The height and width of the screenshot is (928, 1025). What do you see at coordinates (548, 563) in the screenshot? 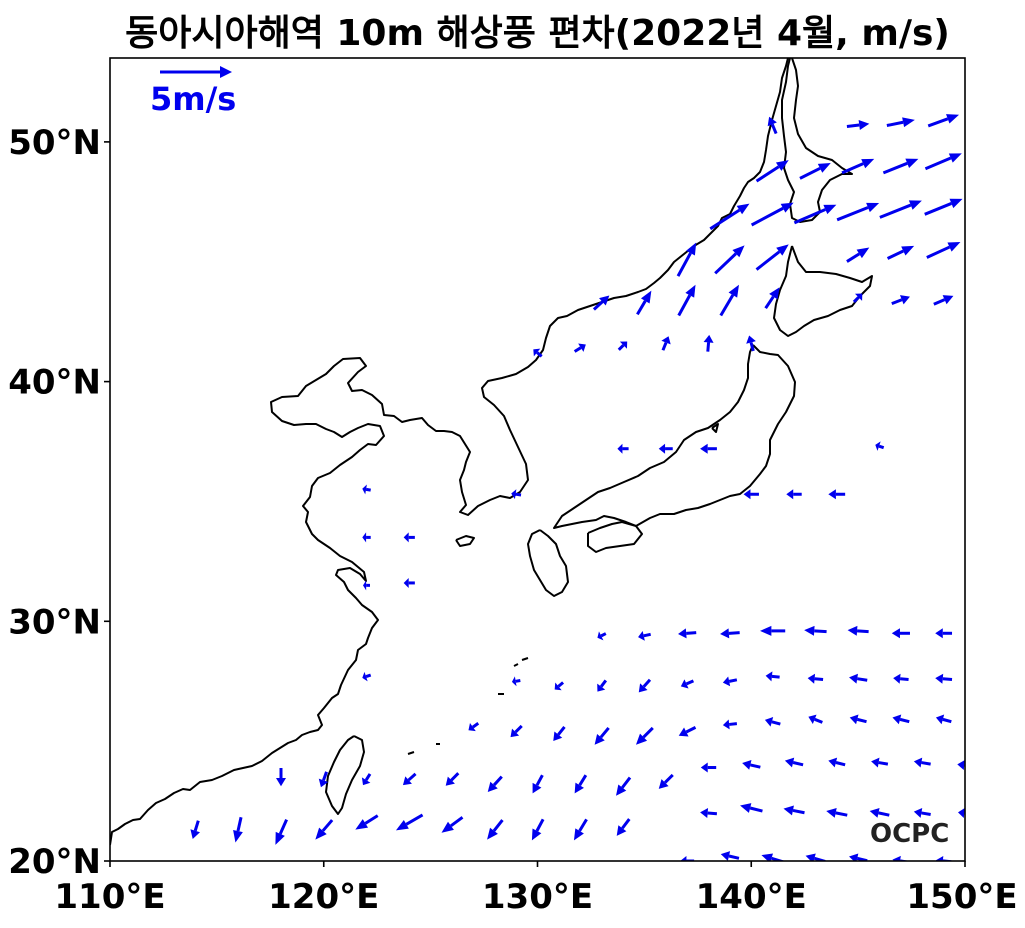
I see `kyushu-coastline` at bounding box center [548, 563].